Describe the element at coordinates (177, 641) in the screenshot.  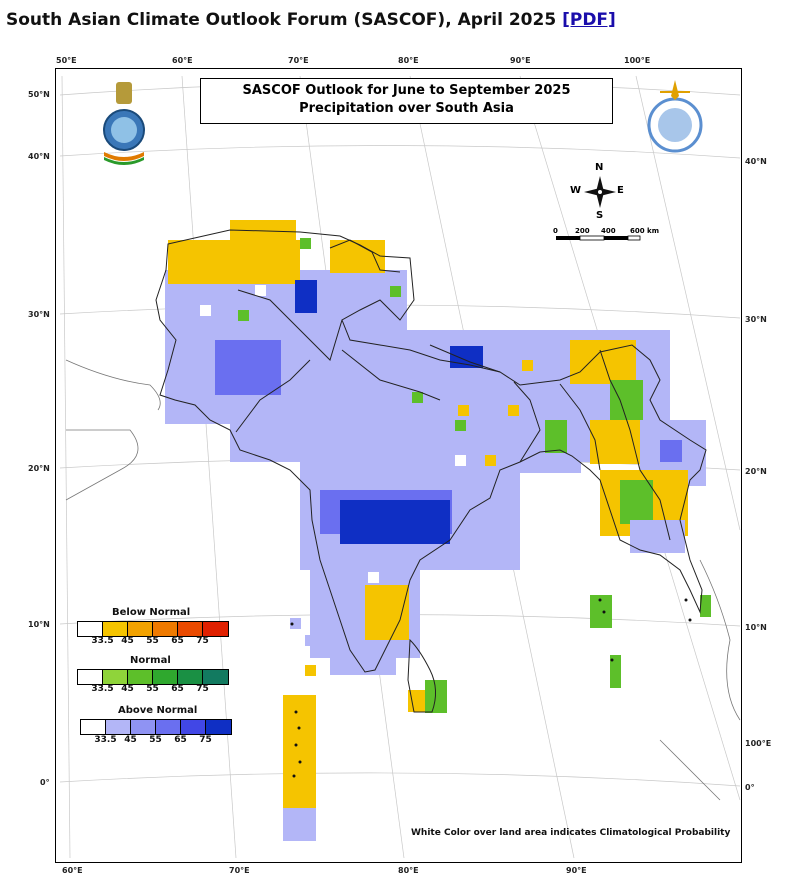
I see `legend-label: 65` at that location.